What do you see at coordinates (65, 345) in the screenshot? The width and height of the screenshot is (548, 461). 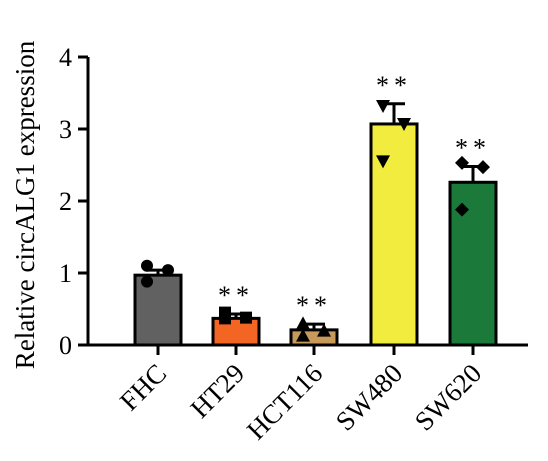 I see `y-tick-label: 0` at bounding box center [65, 345].